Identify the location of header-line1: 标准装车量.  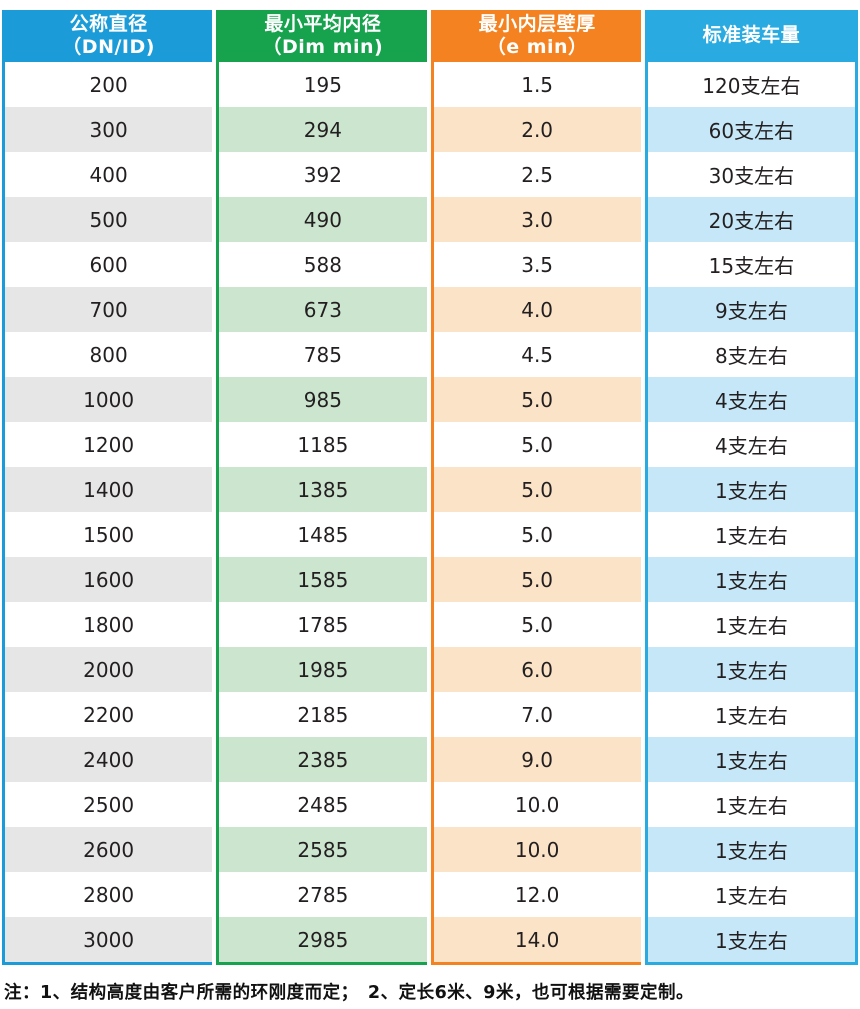
(751, 35).